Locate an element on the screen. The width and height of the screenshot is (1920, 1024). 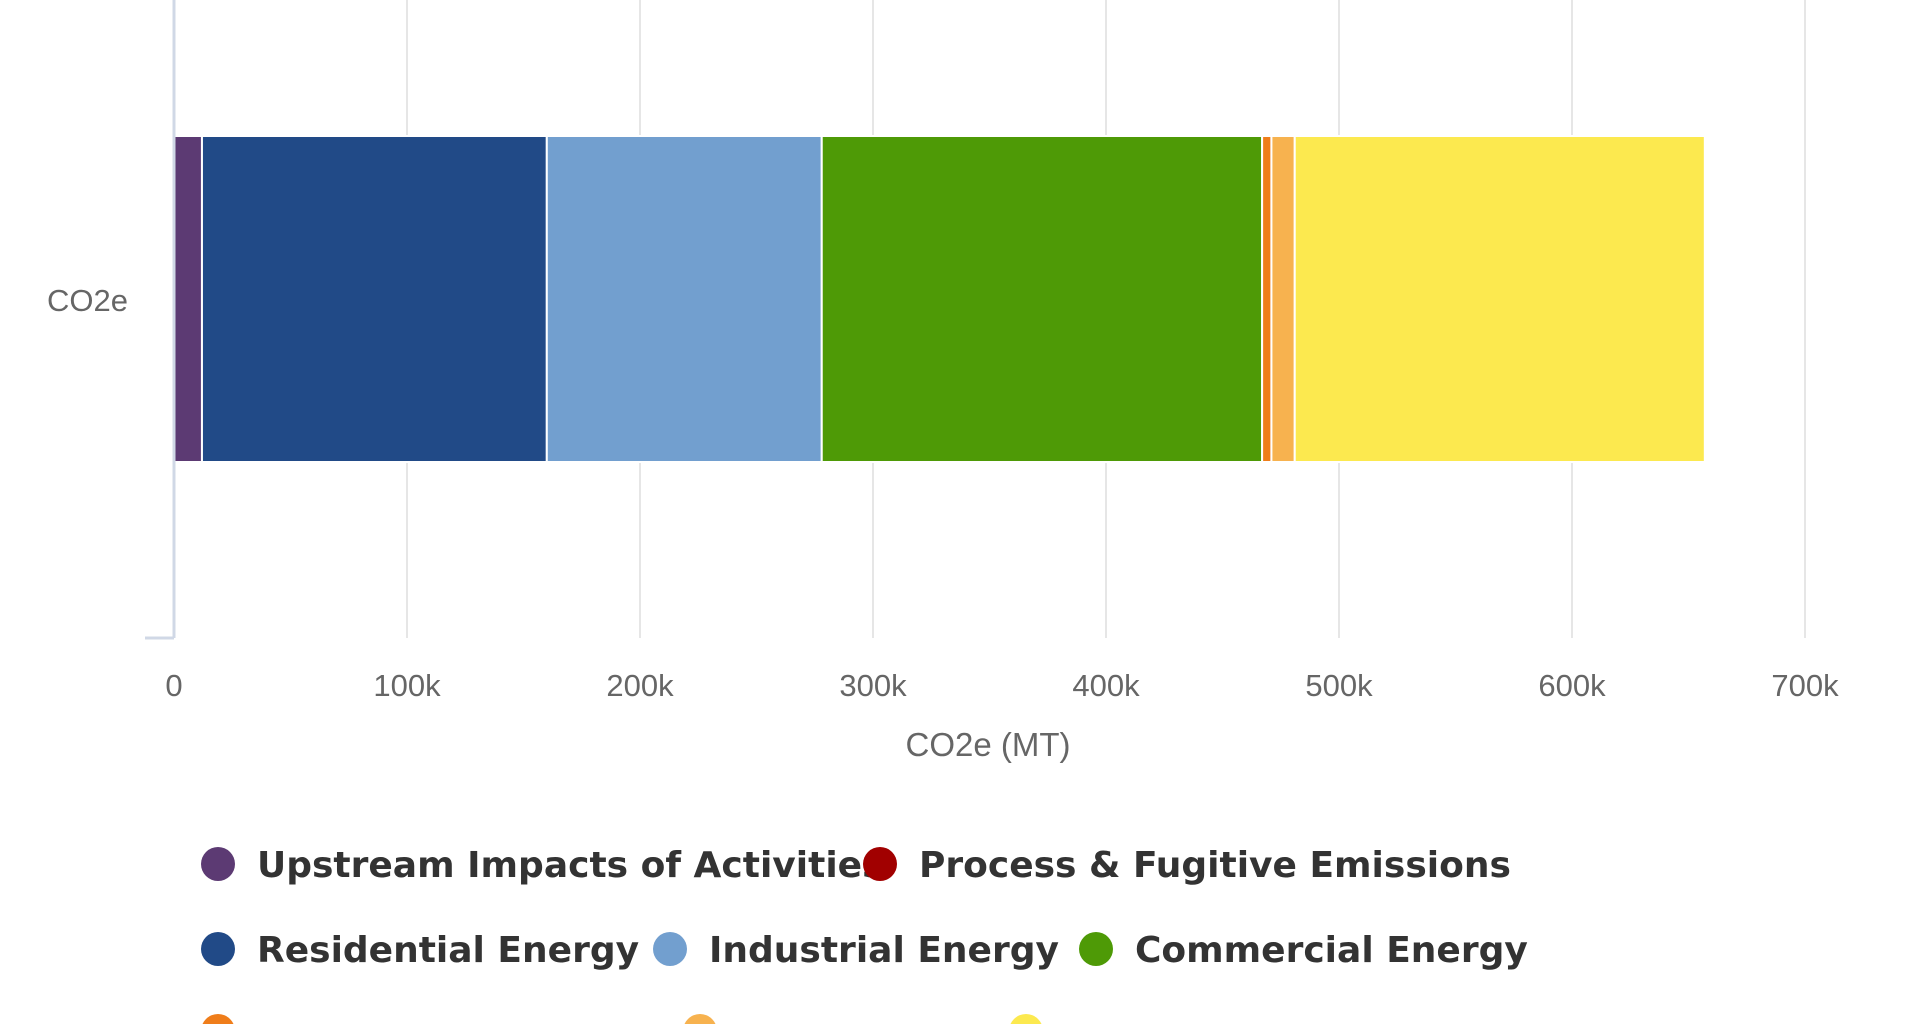
legend-label: Industrial Energy is located at coordinates (884, 950).